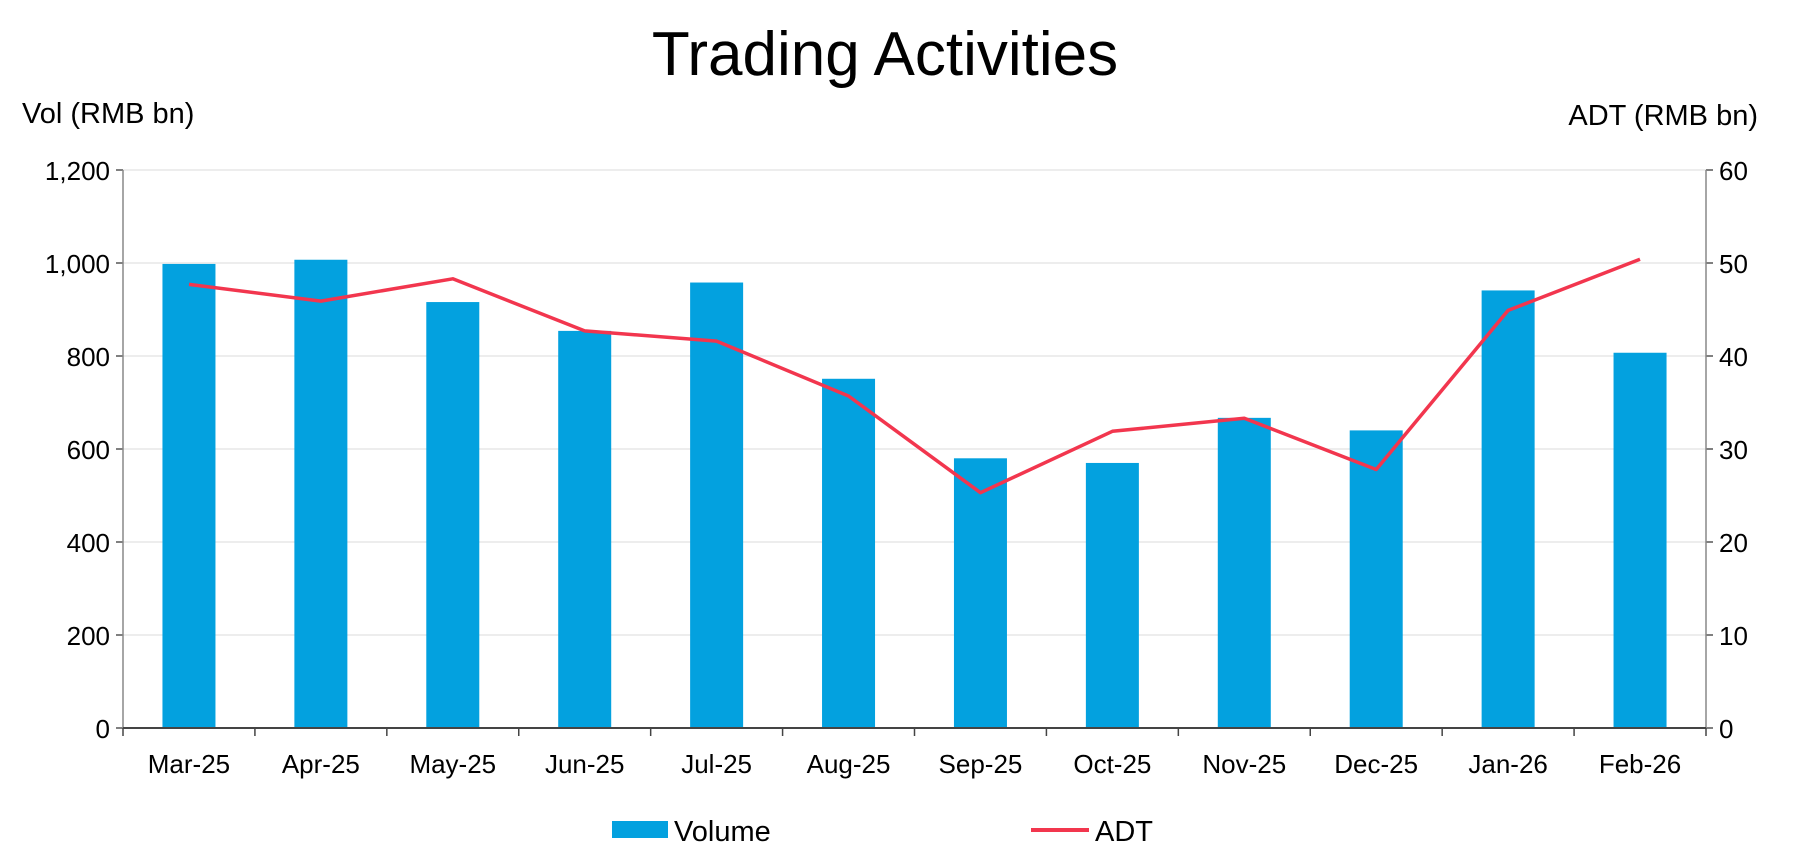 The height and width of the screenshot is (861, 1801). What do you see at coordinates (849, 764) in the screenshot?
I see `x-tick-label: Aug-25` at bounding box center [849, 764].